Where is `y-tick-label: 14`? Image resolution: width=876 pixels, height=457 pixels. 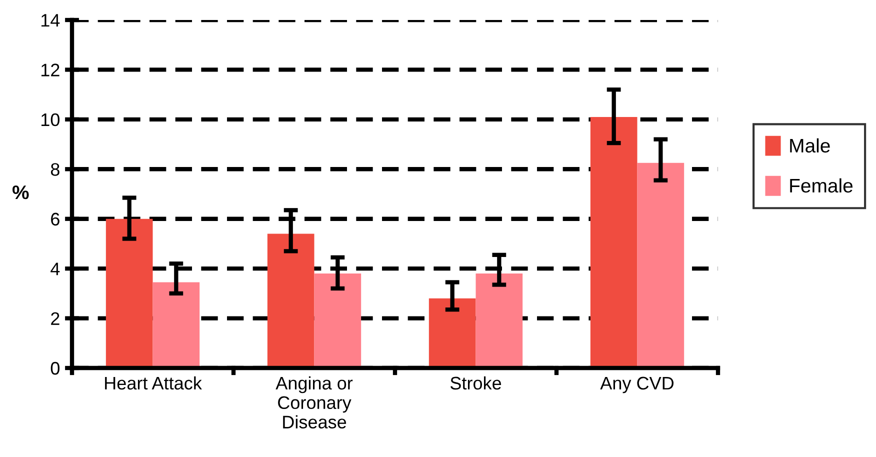 y-tick-label: 14 is located at coordinates (50, 20).